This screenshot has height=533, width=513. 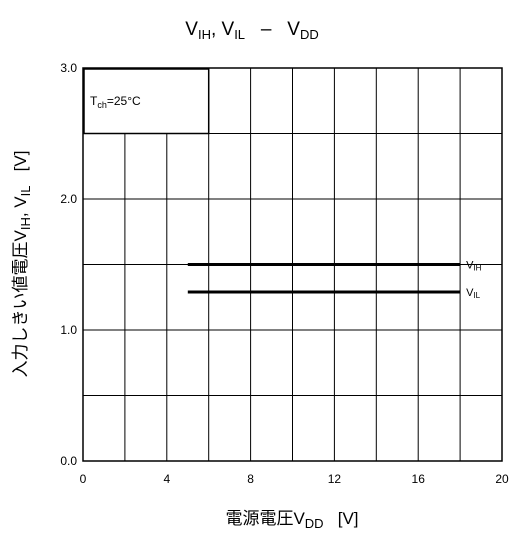 What do you see at coordinates (250, 479) in the screenshot?
I see `x-tick-label: 8` at bounding box center [250, 479].